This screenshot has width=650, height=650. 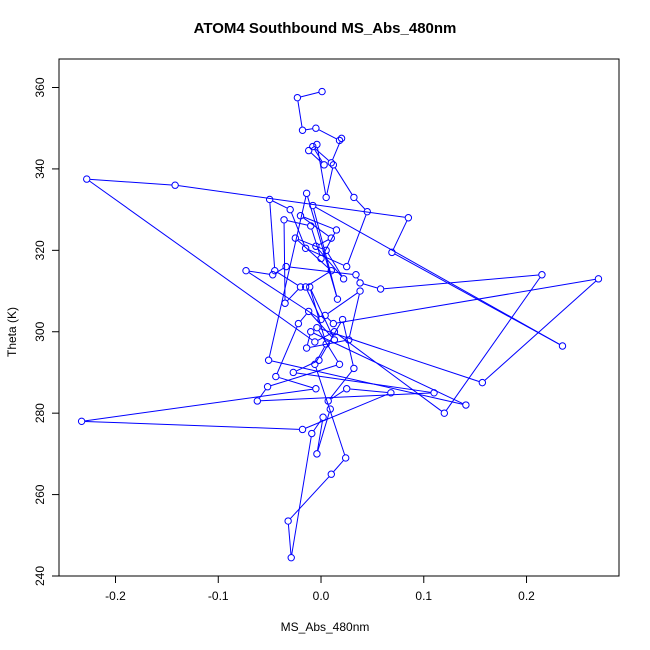 I want to click on x-tick-label: 0.1, so click(x=423, y=596).